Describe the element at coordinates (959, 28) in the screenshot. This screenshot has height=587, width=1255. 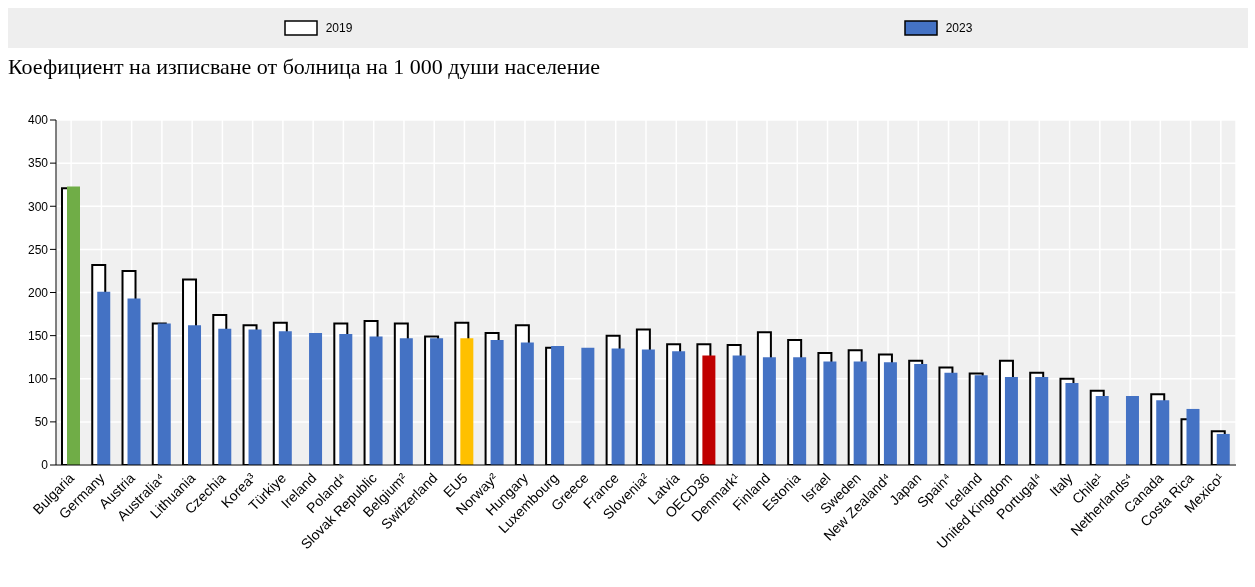
I see `legend-label: 2023` at that location.